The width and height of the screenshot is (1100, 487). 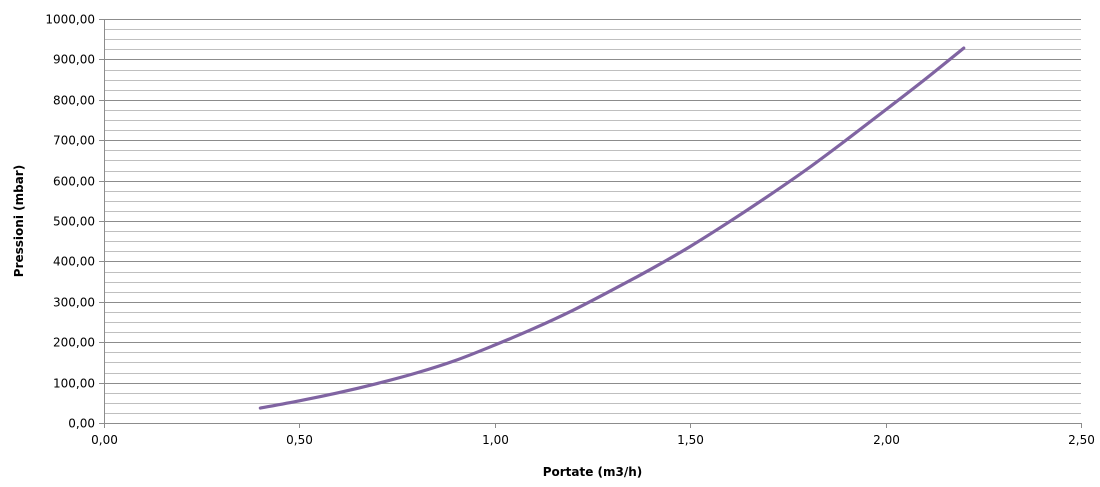 What do you see at coordinates (74, 60) in the screenshot?
I see `y-tick-label: 900,00` at bounding box center [74, 60].